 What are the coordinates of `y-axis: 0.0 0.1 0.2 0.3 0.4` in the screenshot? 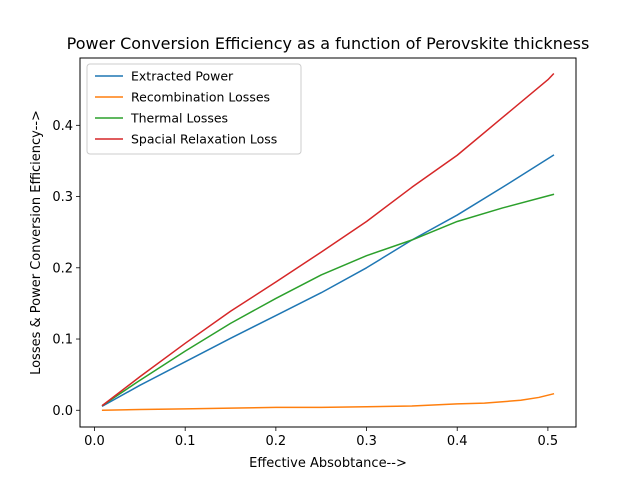 It's located at (66, 269).